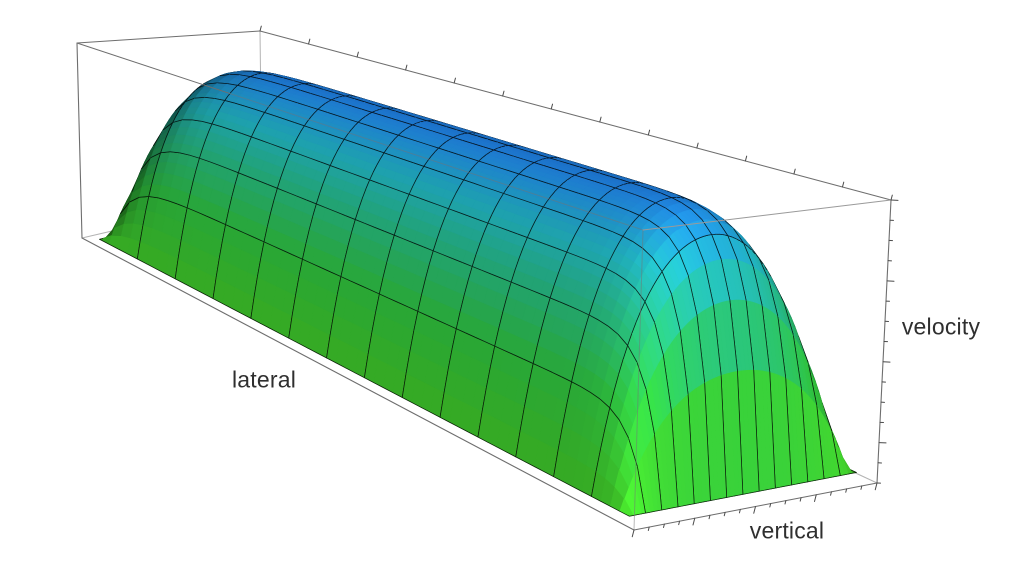 This screenshot has width=1024, height=583. I want to click on x-axis-label-lateral: lateral, so click(264, 379).